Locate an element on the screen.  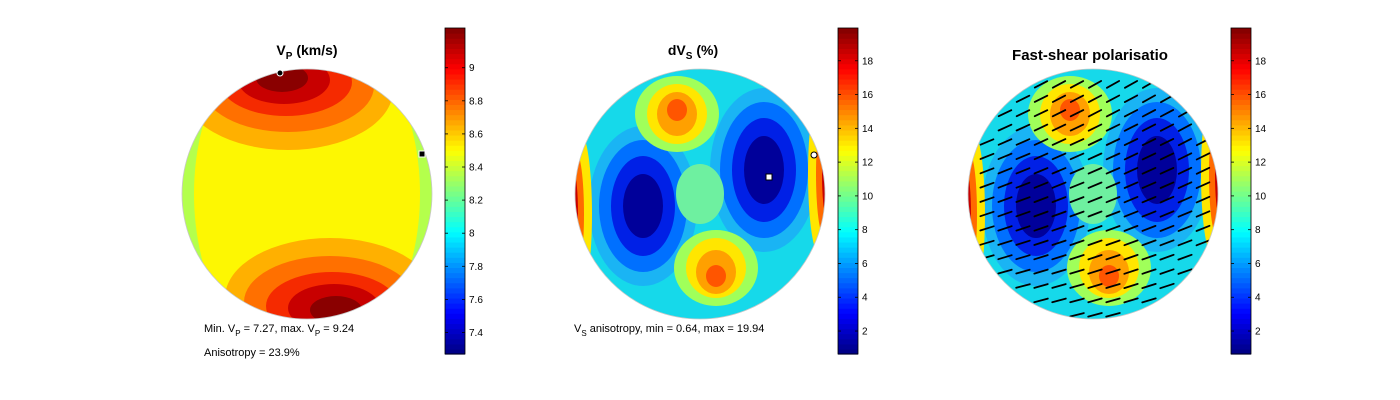
colorbar-tick-label: 8 is located at coordinates (472, 234).